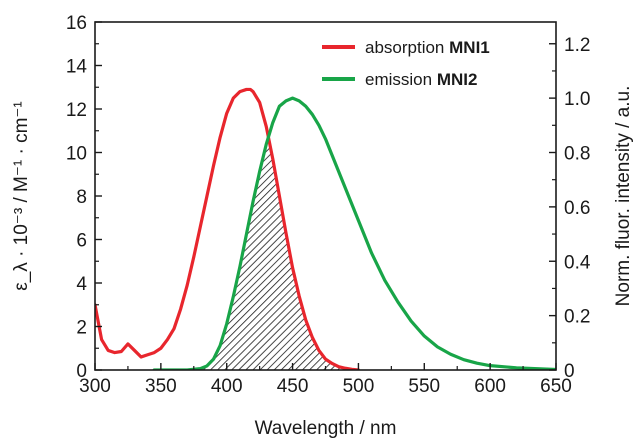 The image size is (640, 442). Describe the element at coordinates (81, 241) in the screenshot. I see `y-left-tick-label: 6` at that location.